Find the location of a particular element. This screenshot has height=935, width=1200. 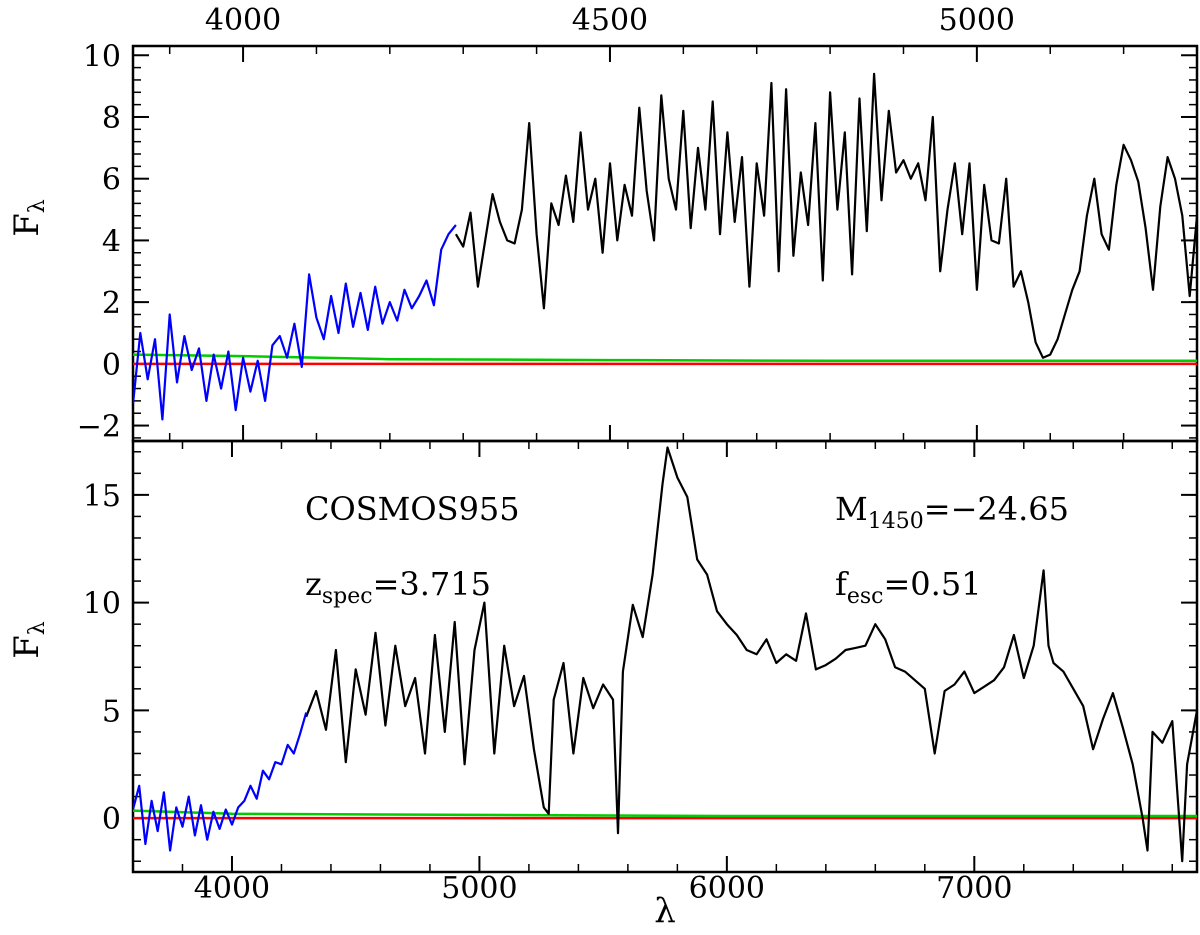

redshift-annotation: zspec=3.715 is located at coordinates (398, 587).